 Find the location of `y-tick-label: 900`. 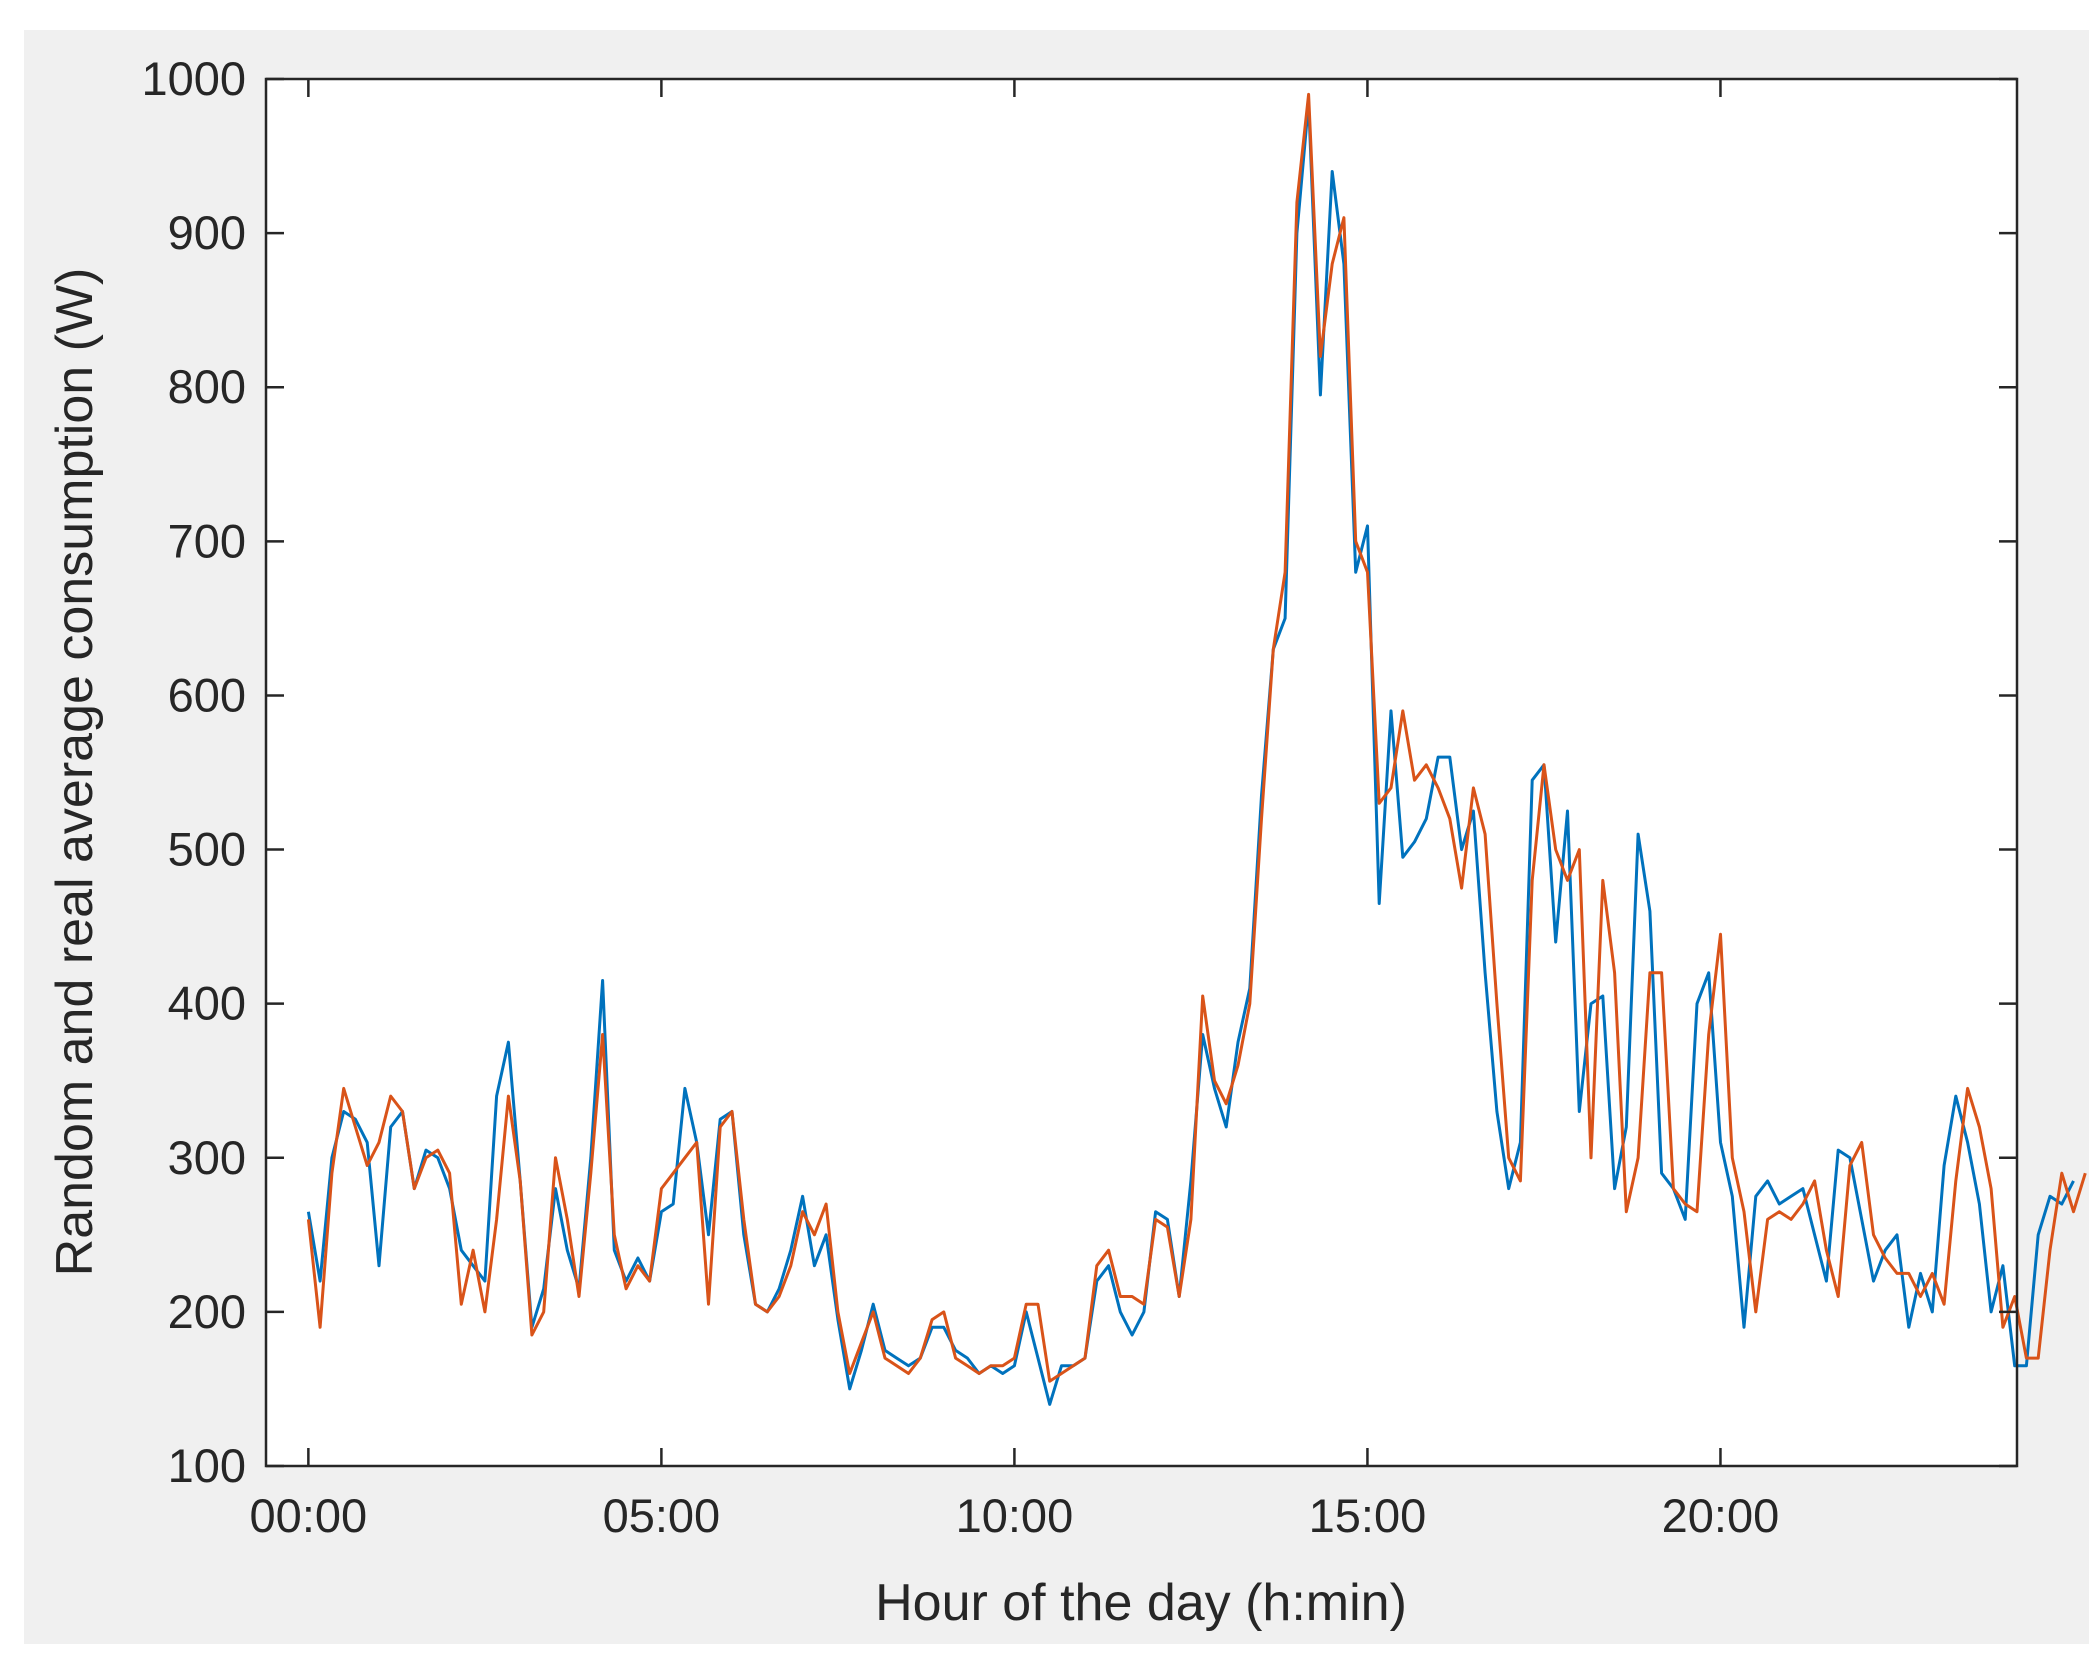

y-tick-label: 900 is located at coordinates (207, 232).